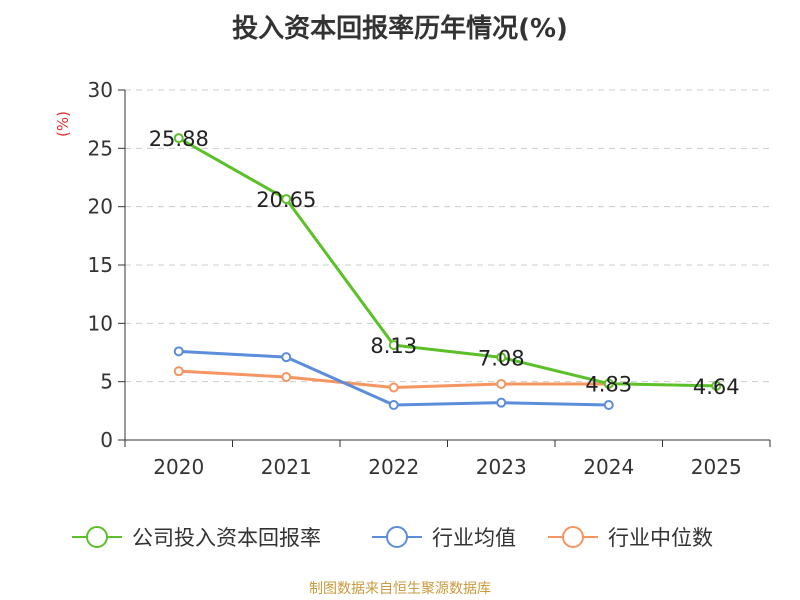 Image resolution: width=800 pixels, height=600 pixels. Describe the element at coordinates (400, 589) in the screenshot. I see `source-note: 制图数据来自恒生聚源数据库` at that location.